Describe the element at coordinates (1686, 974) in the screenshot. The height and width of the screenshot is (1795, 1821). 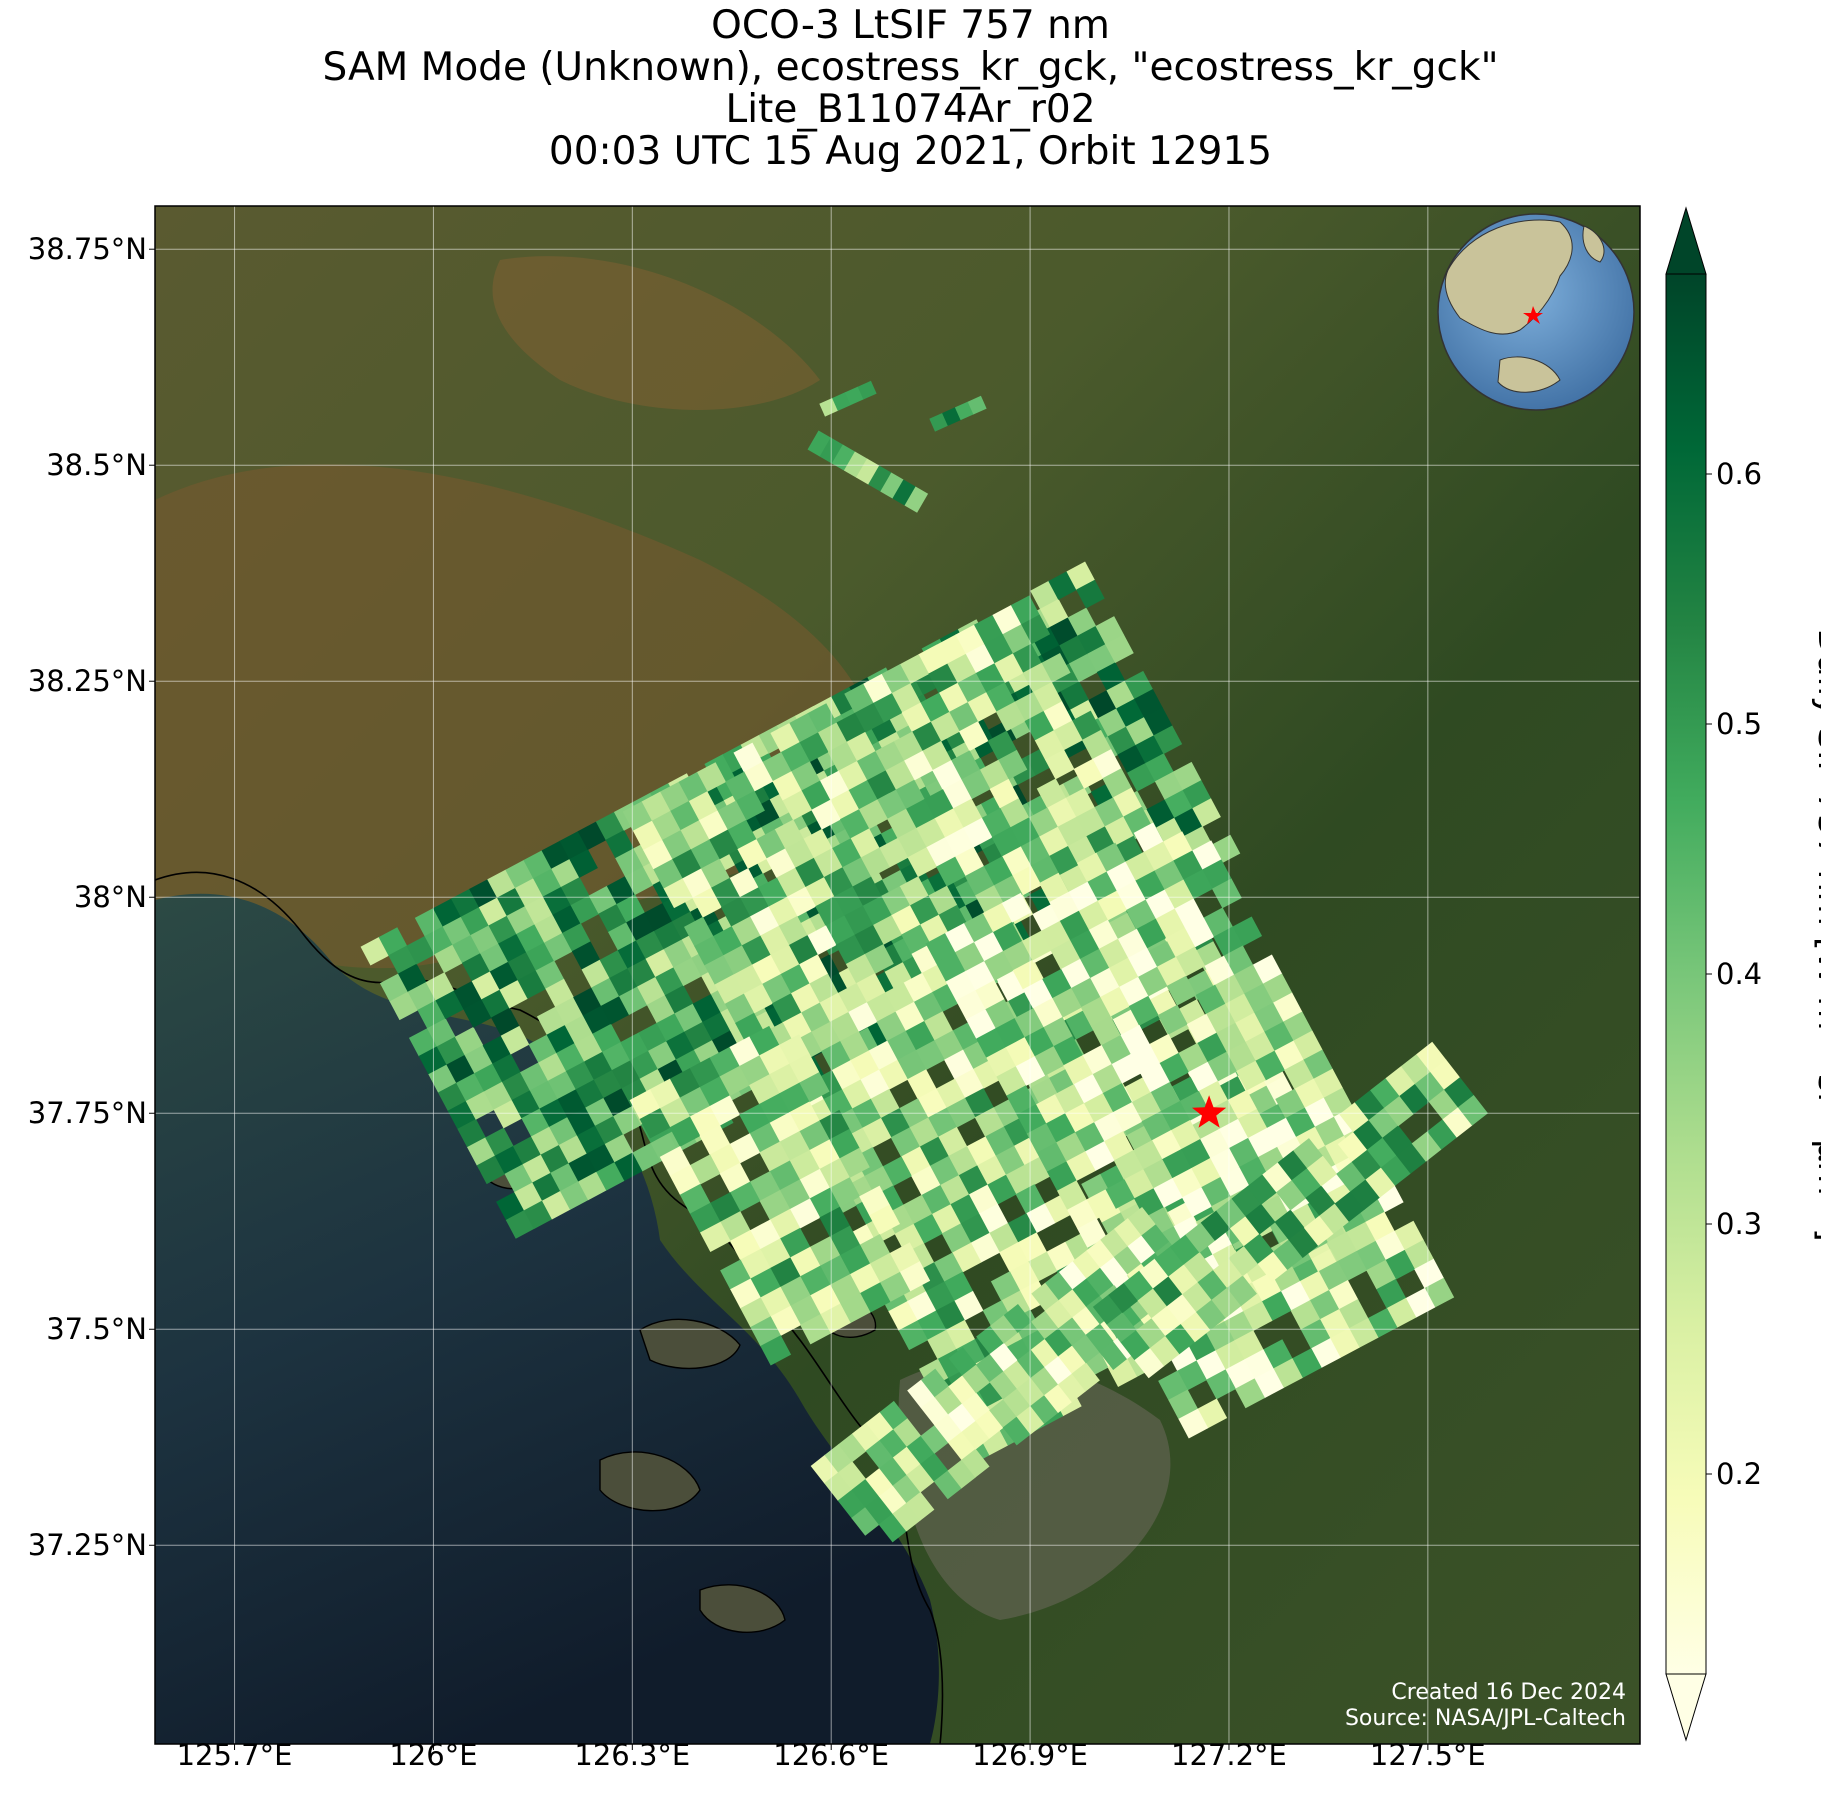
I see `colorbar-body` at that location.